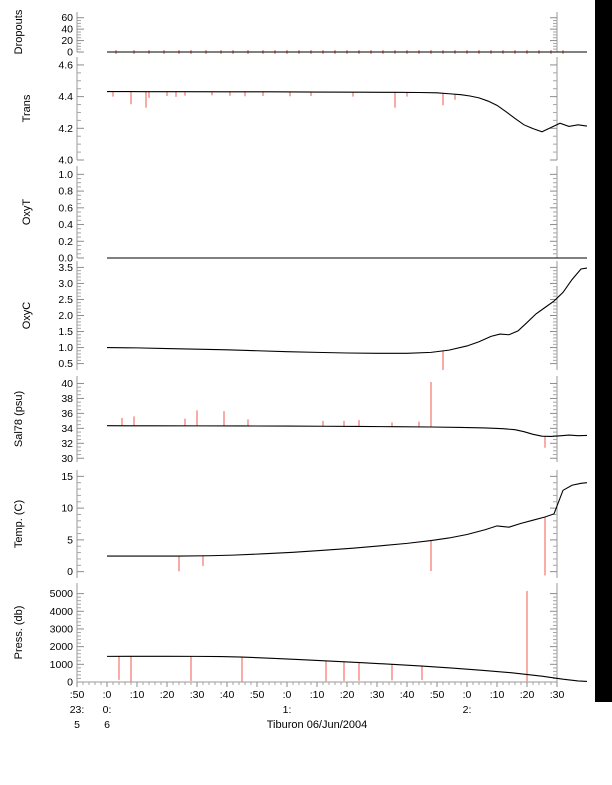 This screenshot has height=785, width=612. I want to click on ytick-label: 4.4, so click(65, 97).